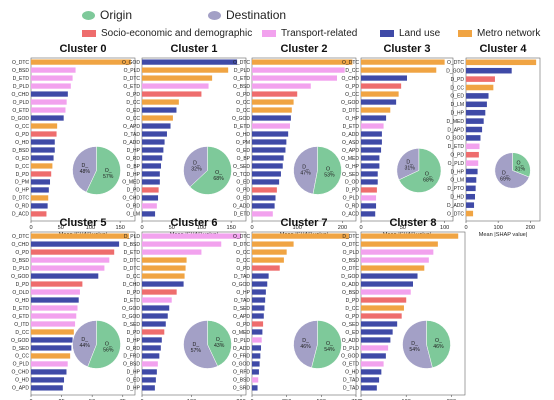 This screenshot has width=554, height=400. I want to click on pie-origin-value: 46%, so click(438, 347).